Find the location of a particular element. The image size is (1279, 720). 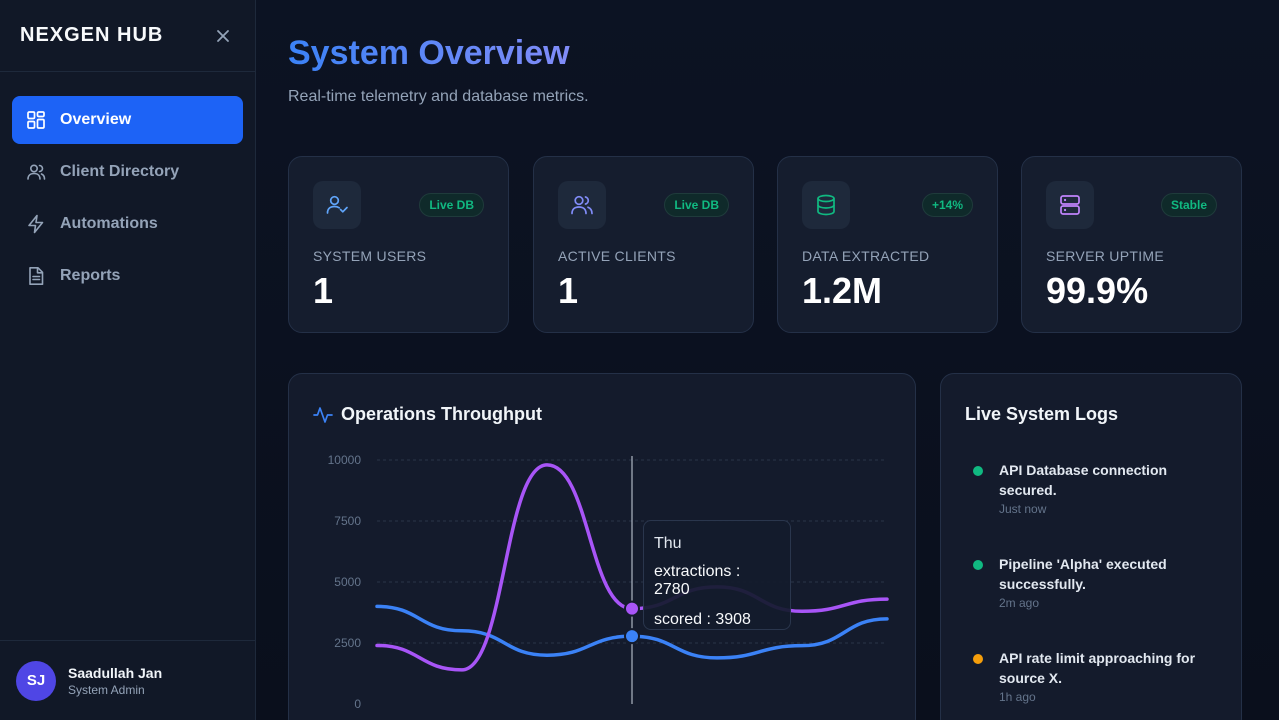

close-icon is located at coordinates (223, 35).